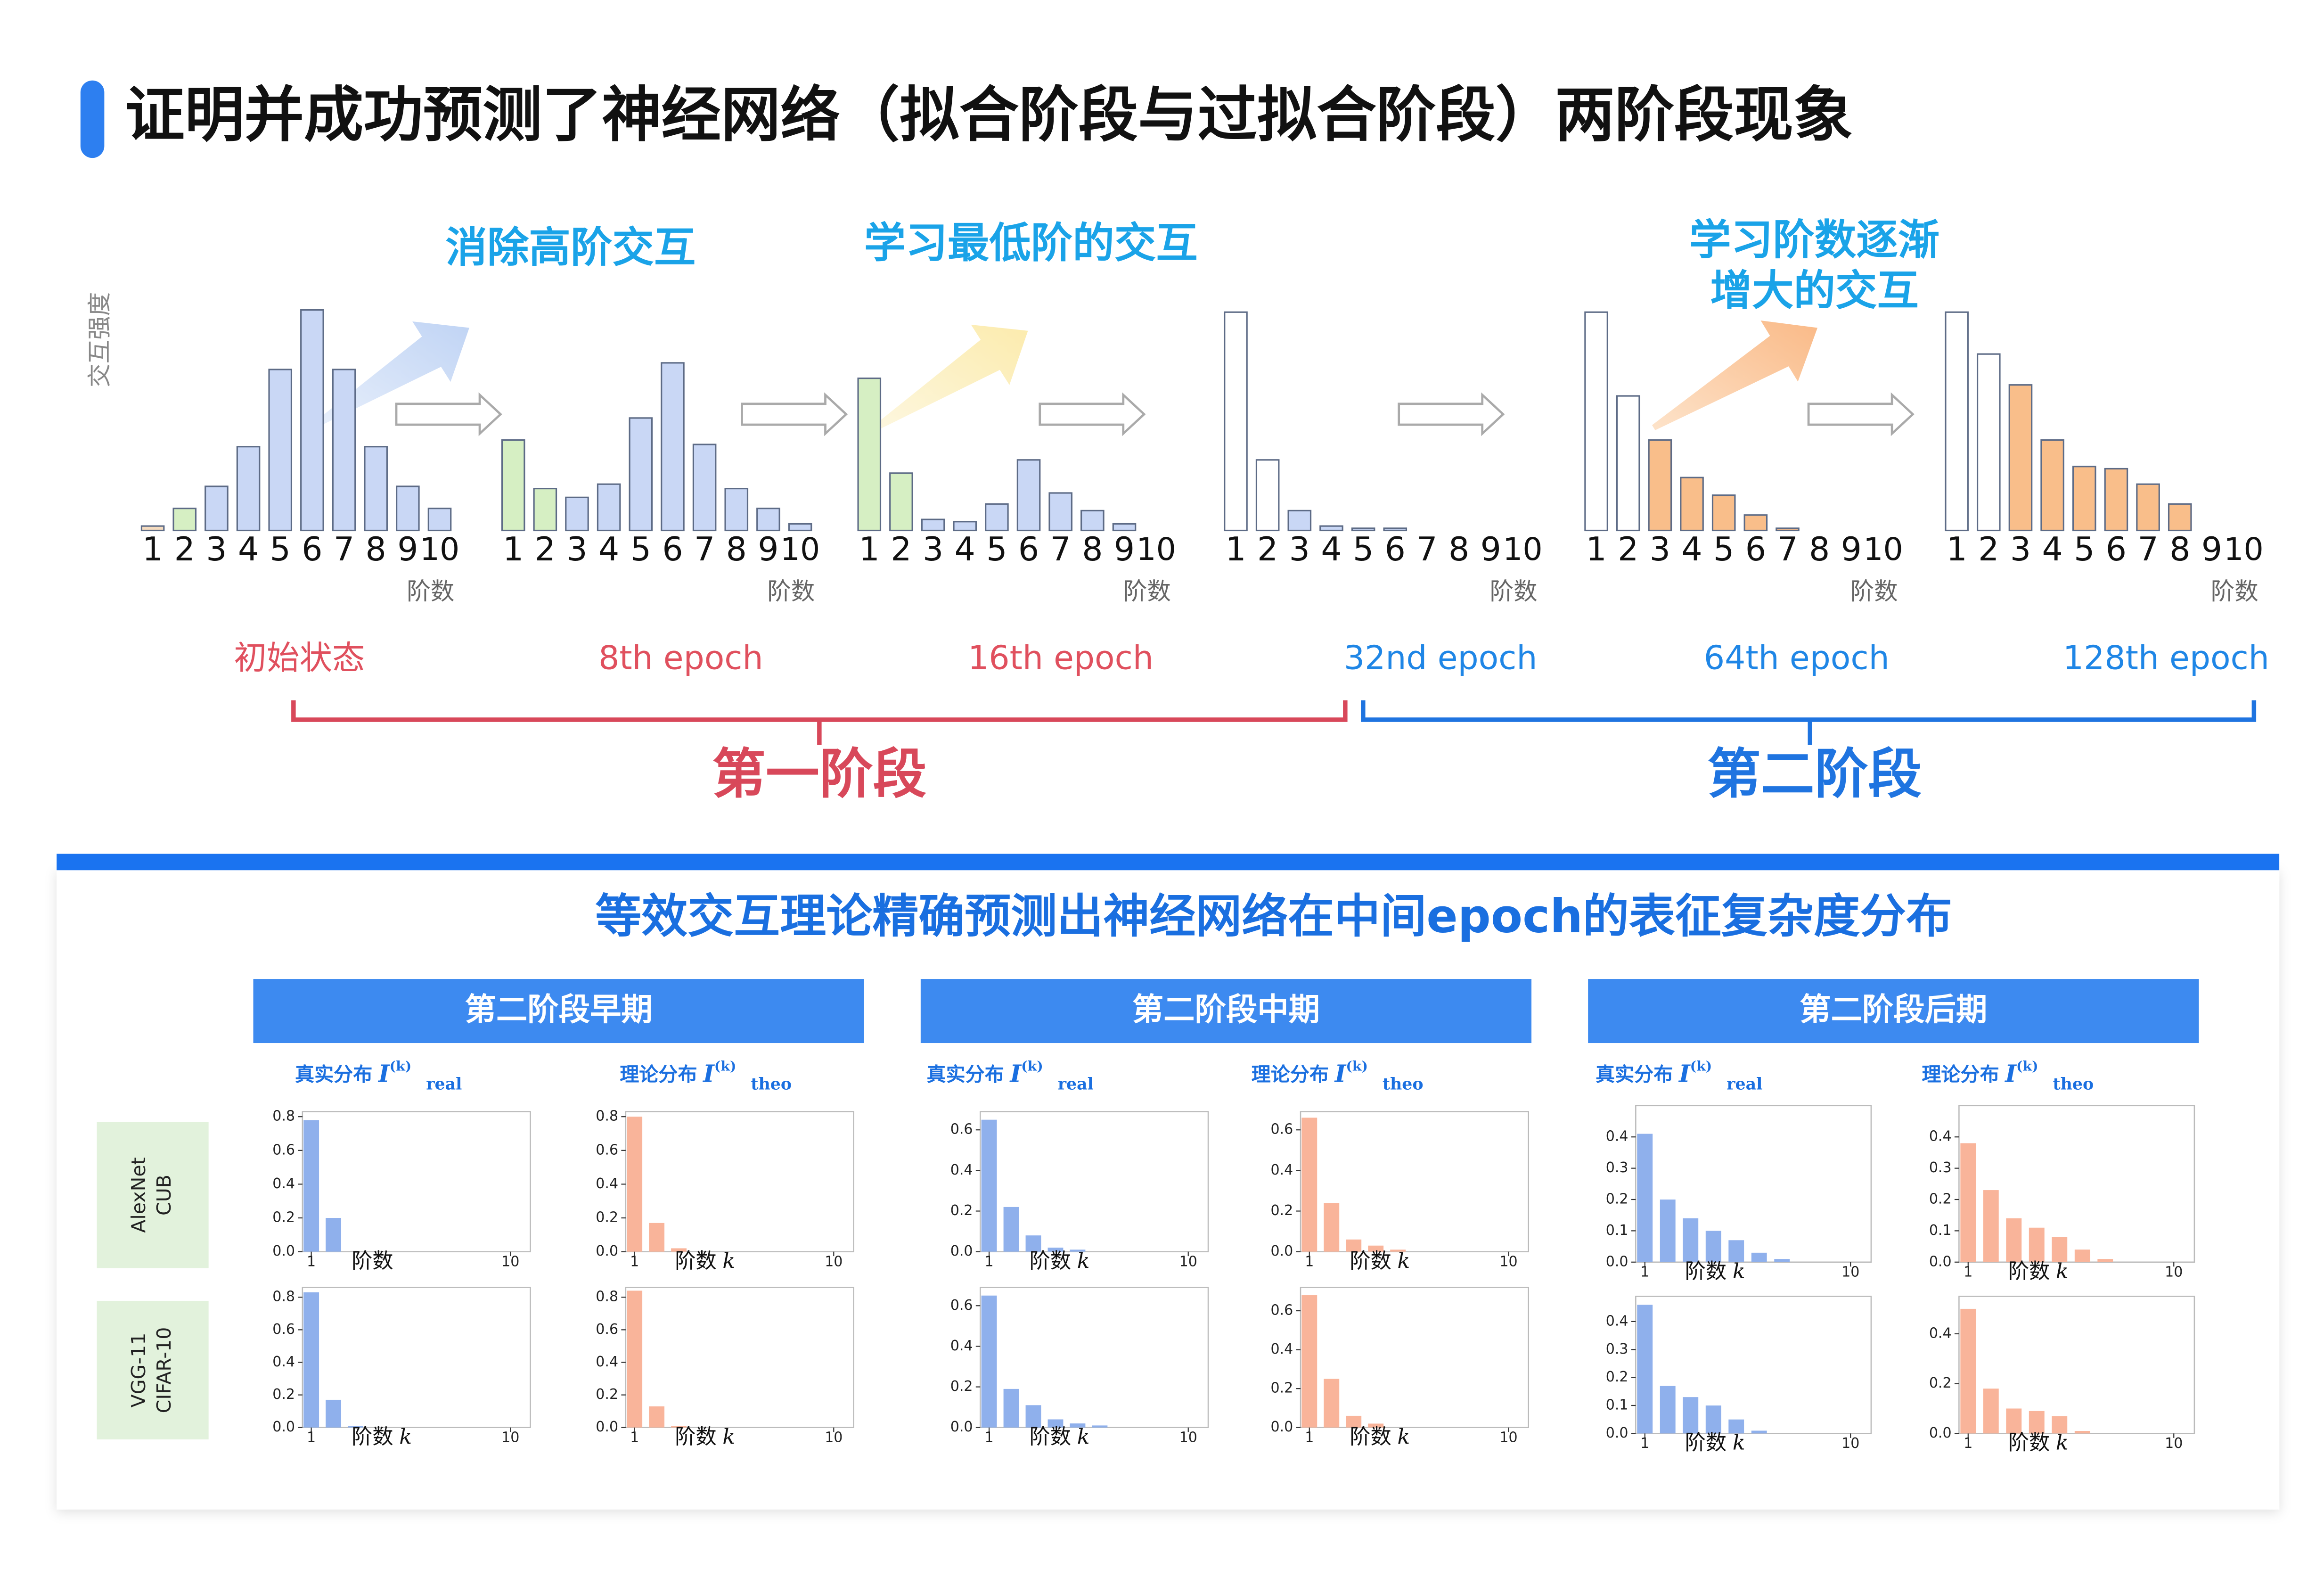 The width and height of the screenshot is (2324, 1578). Describe the element at coordinates (1814, 240) in the screenshot. I see `annotation: 学习阶数逐渐` at that location.